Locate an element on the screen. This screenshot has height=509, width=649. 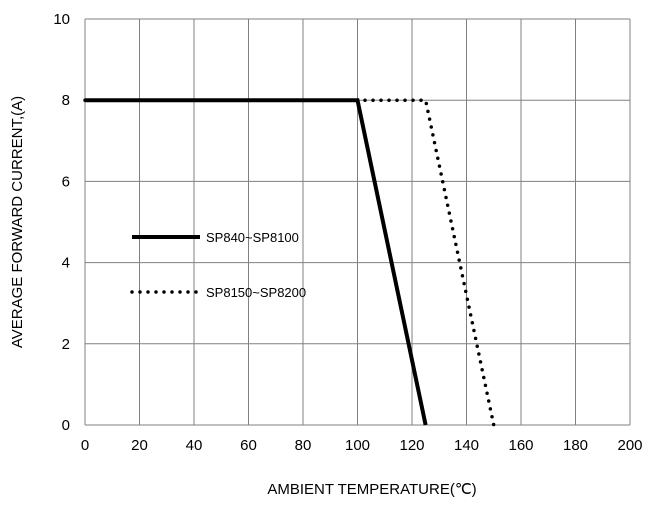
y-tick-label-1: 2 is located at coordinates (66, 344).